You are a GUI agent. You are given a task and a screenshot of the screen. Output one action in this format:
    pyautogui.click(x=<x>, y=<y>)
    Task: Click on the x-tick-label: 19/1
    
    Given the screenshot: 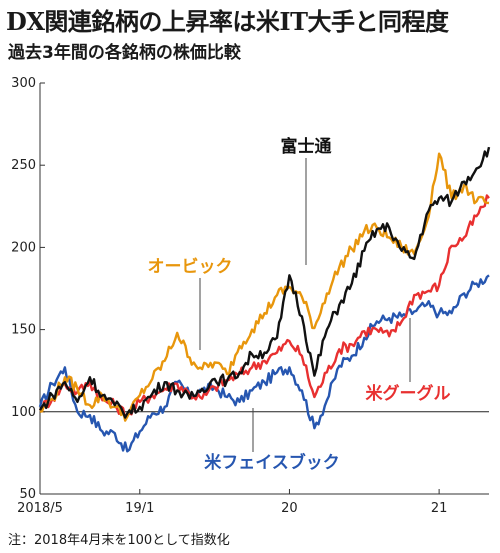 What is the action you would take?
    pyautogui.click(x=139, y=508)
    